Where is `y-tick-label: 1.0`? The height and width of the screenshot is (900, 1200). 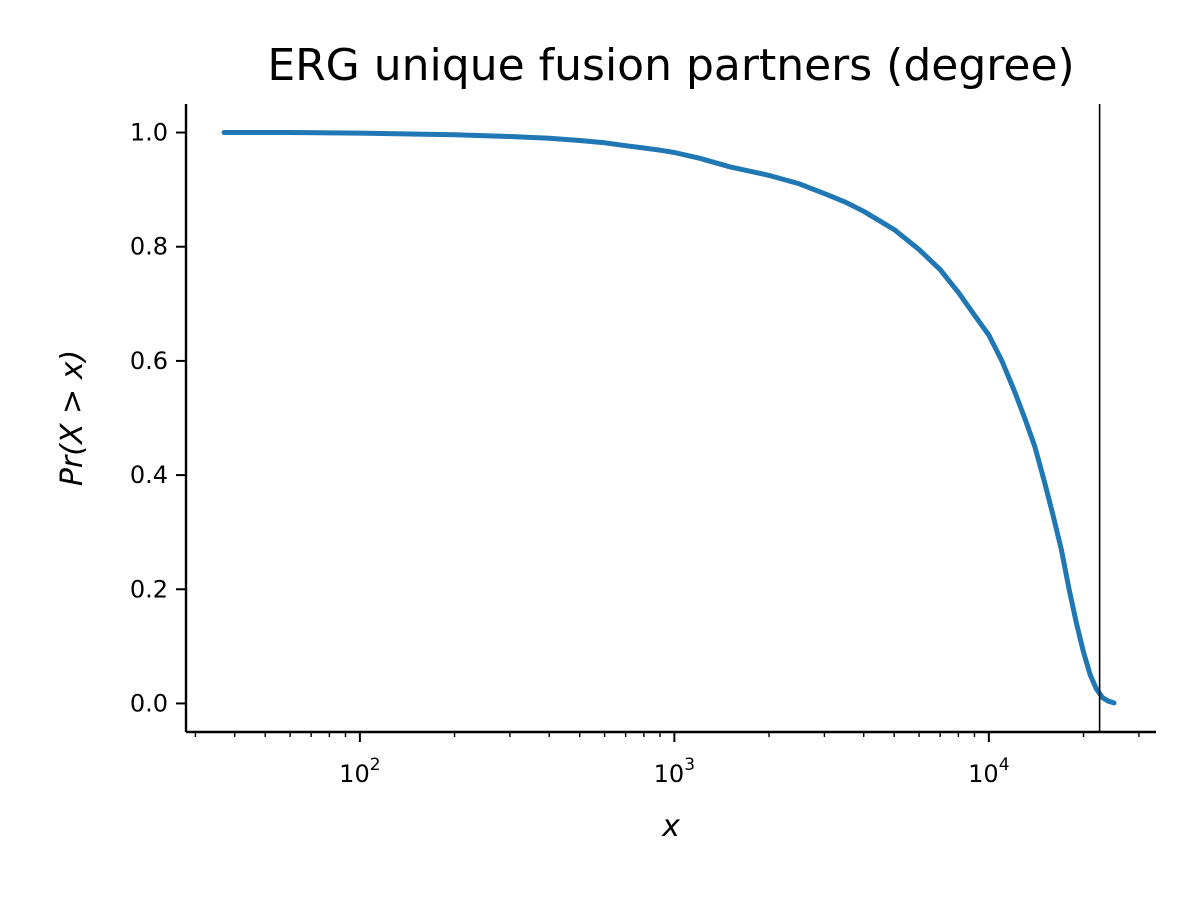
y-tick-label: 1.0 is located at coordinates (149, 133).